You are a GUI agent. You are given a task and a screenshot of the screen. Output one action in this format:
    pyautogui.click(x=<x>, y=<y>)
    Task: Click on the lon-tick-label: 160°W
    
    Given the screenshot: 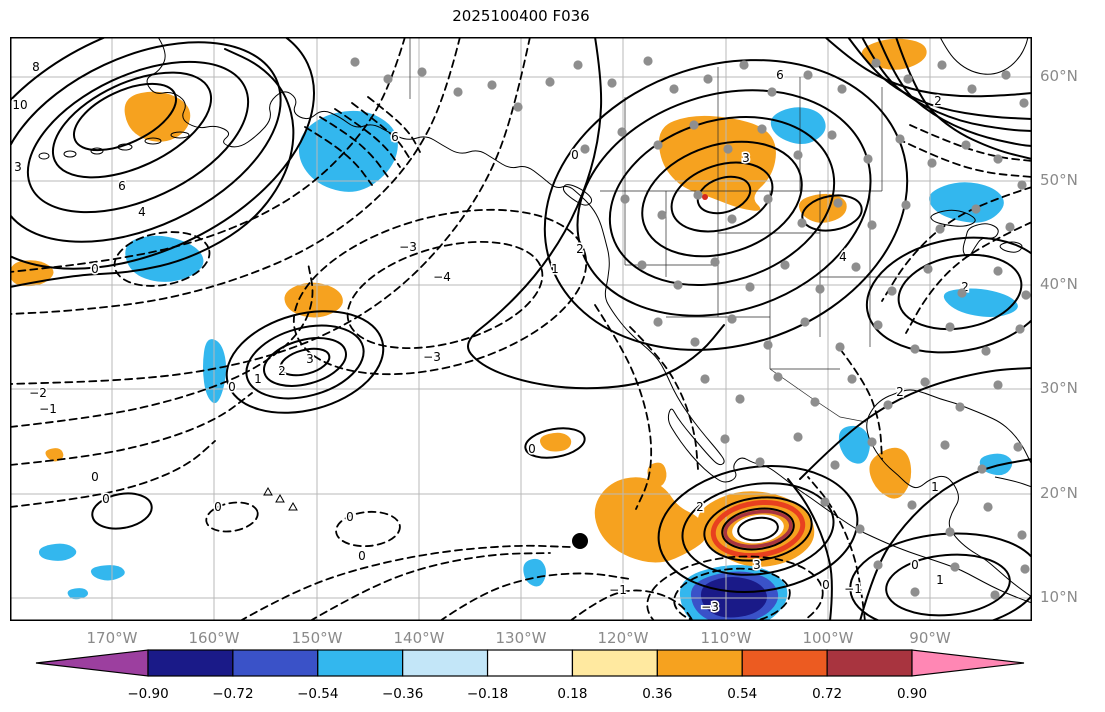 What is the action you would take?
    pyautogui.click(x=214, y=638)
    